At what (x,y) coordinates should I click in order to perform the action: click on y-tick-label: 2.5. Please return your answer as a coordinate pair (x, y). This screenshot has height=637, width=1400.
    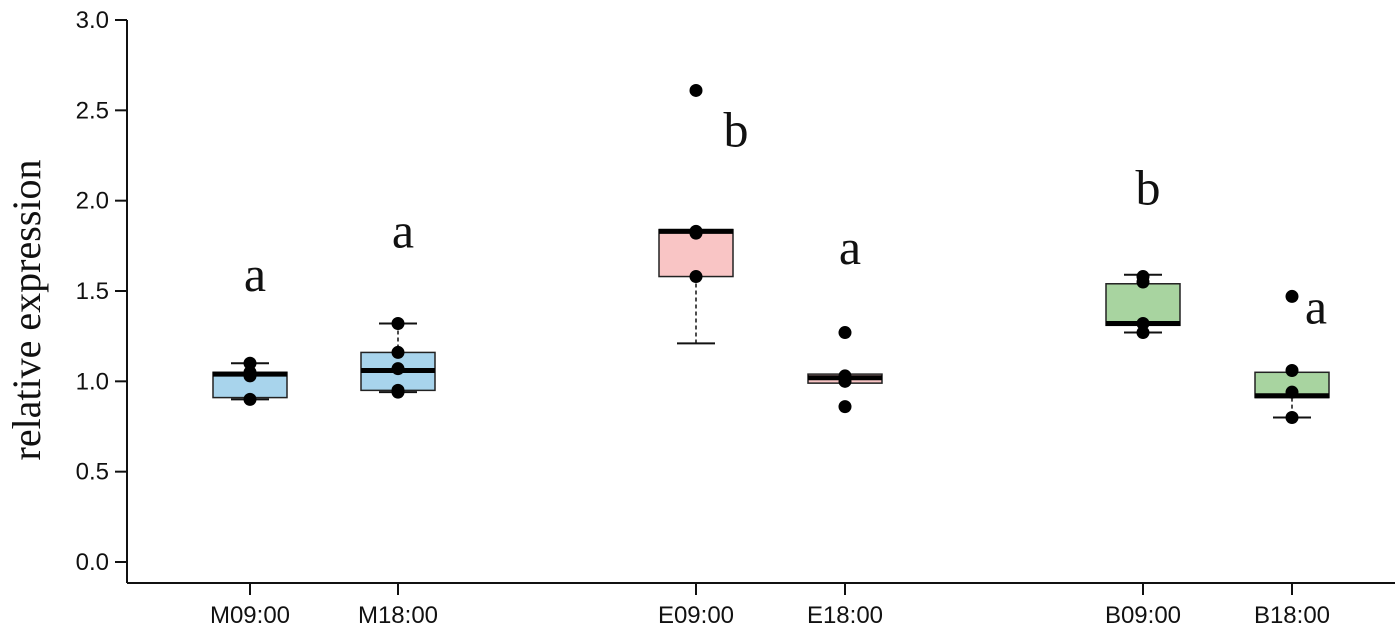
    Looking at the image, I should click on (92, 110).